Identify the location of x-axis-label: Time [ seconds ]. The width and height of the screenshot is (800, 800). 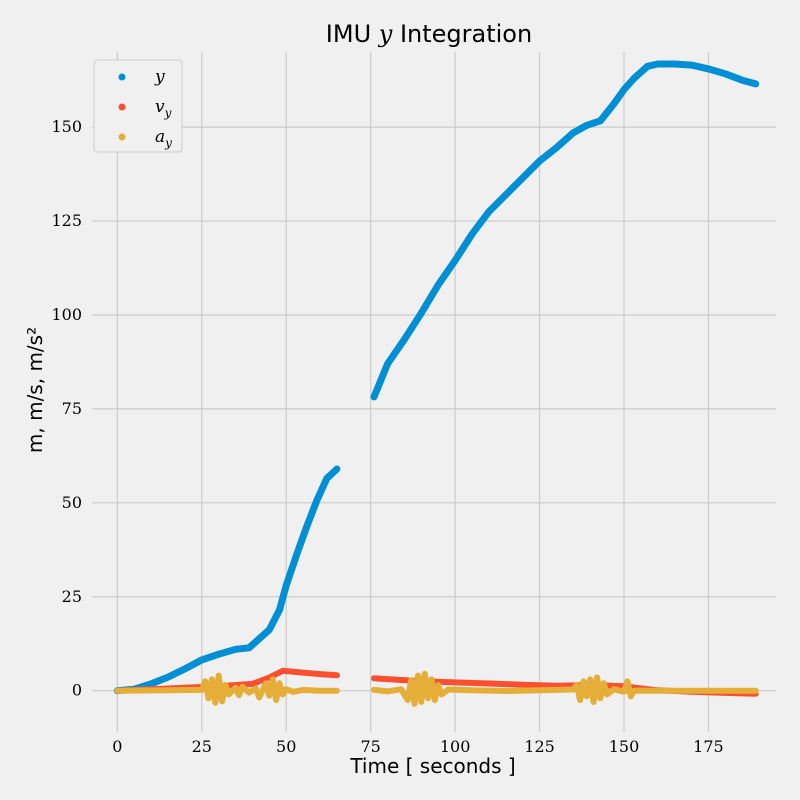
(432, 766).